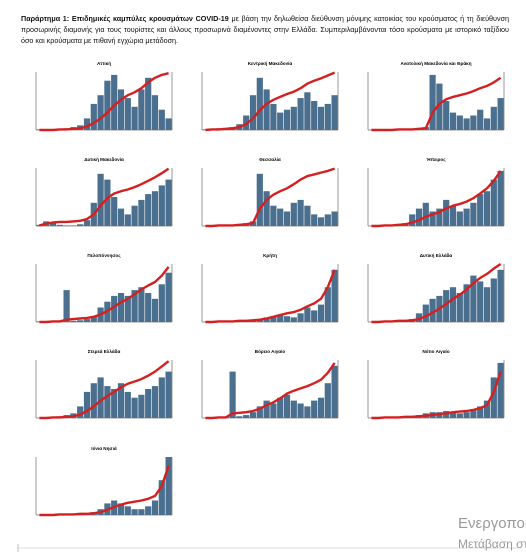 The width and height of the screenshot is (526, 554). Describe the element at coordinates (436, 160) in the screenshot. I see `chart-title: Ήπειρος` at that location.